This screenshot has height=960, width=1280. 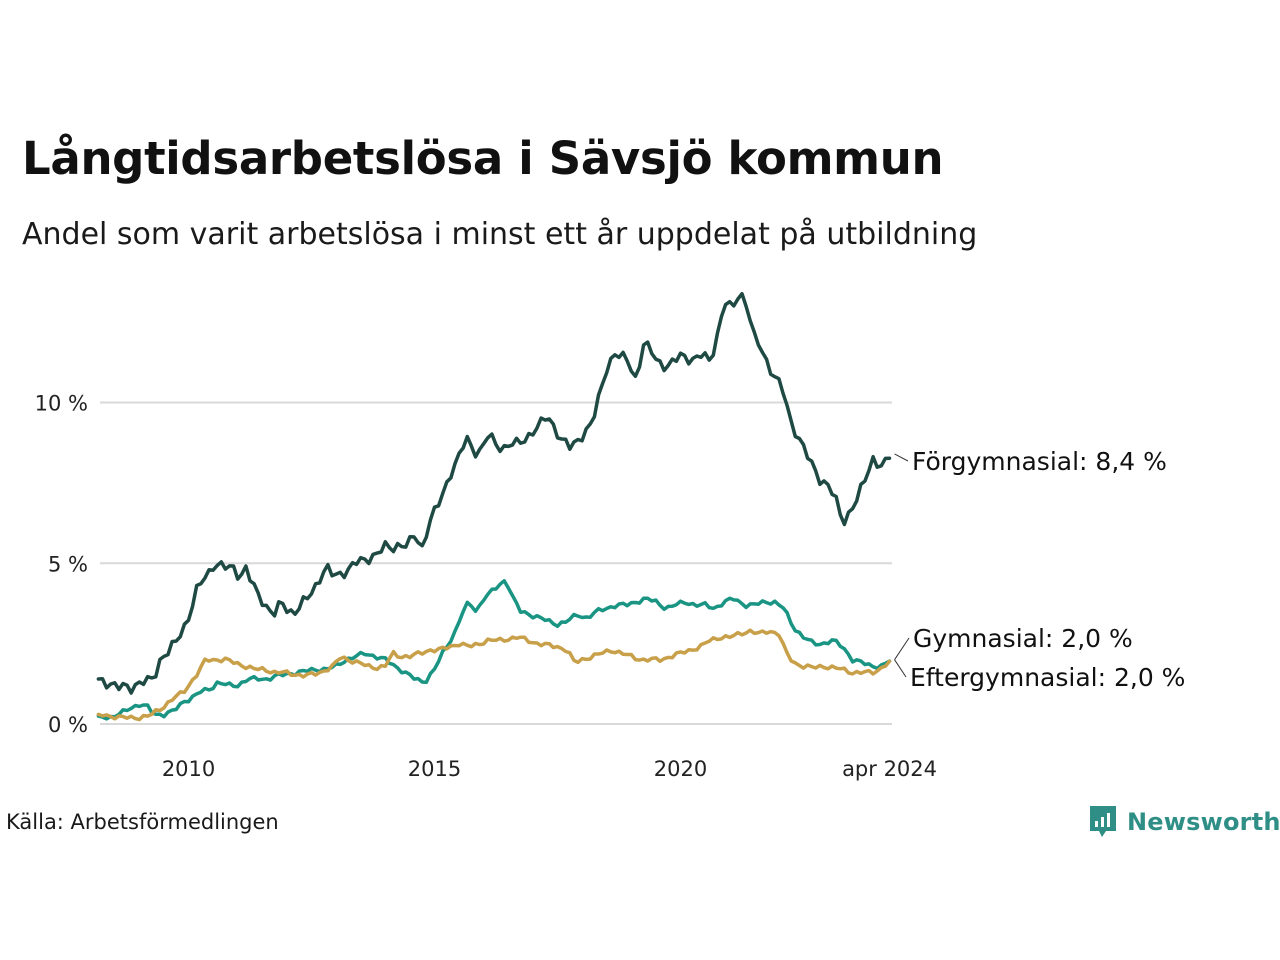 I want to click on x-tick-label: 2015, so click(x=434, y=769).